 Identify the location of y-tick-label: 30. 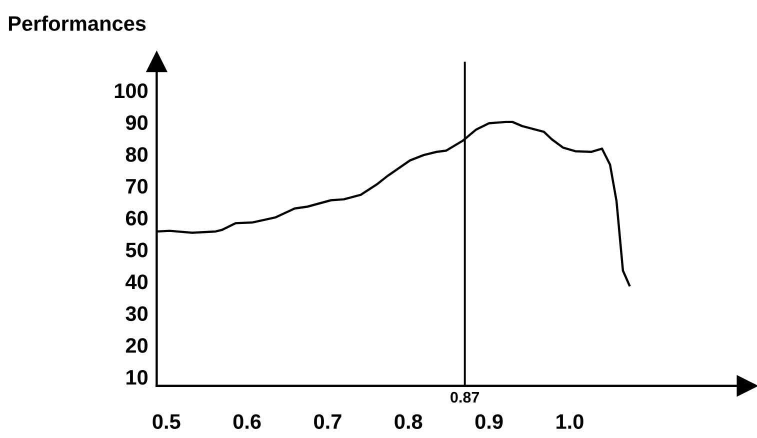
(137, 314).